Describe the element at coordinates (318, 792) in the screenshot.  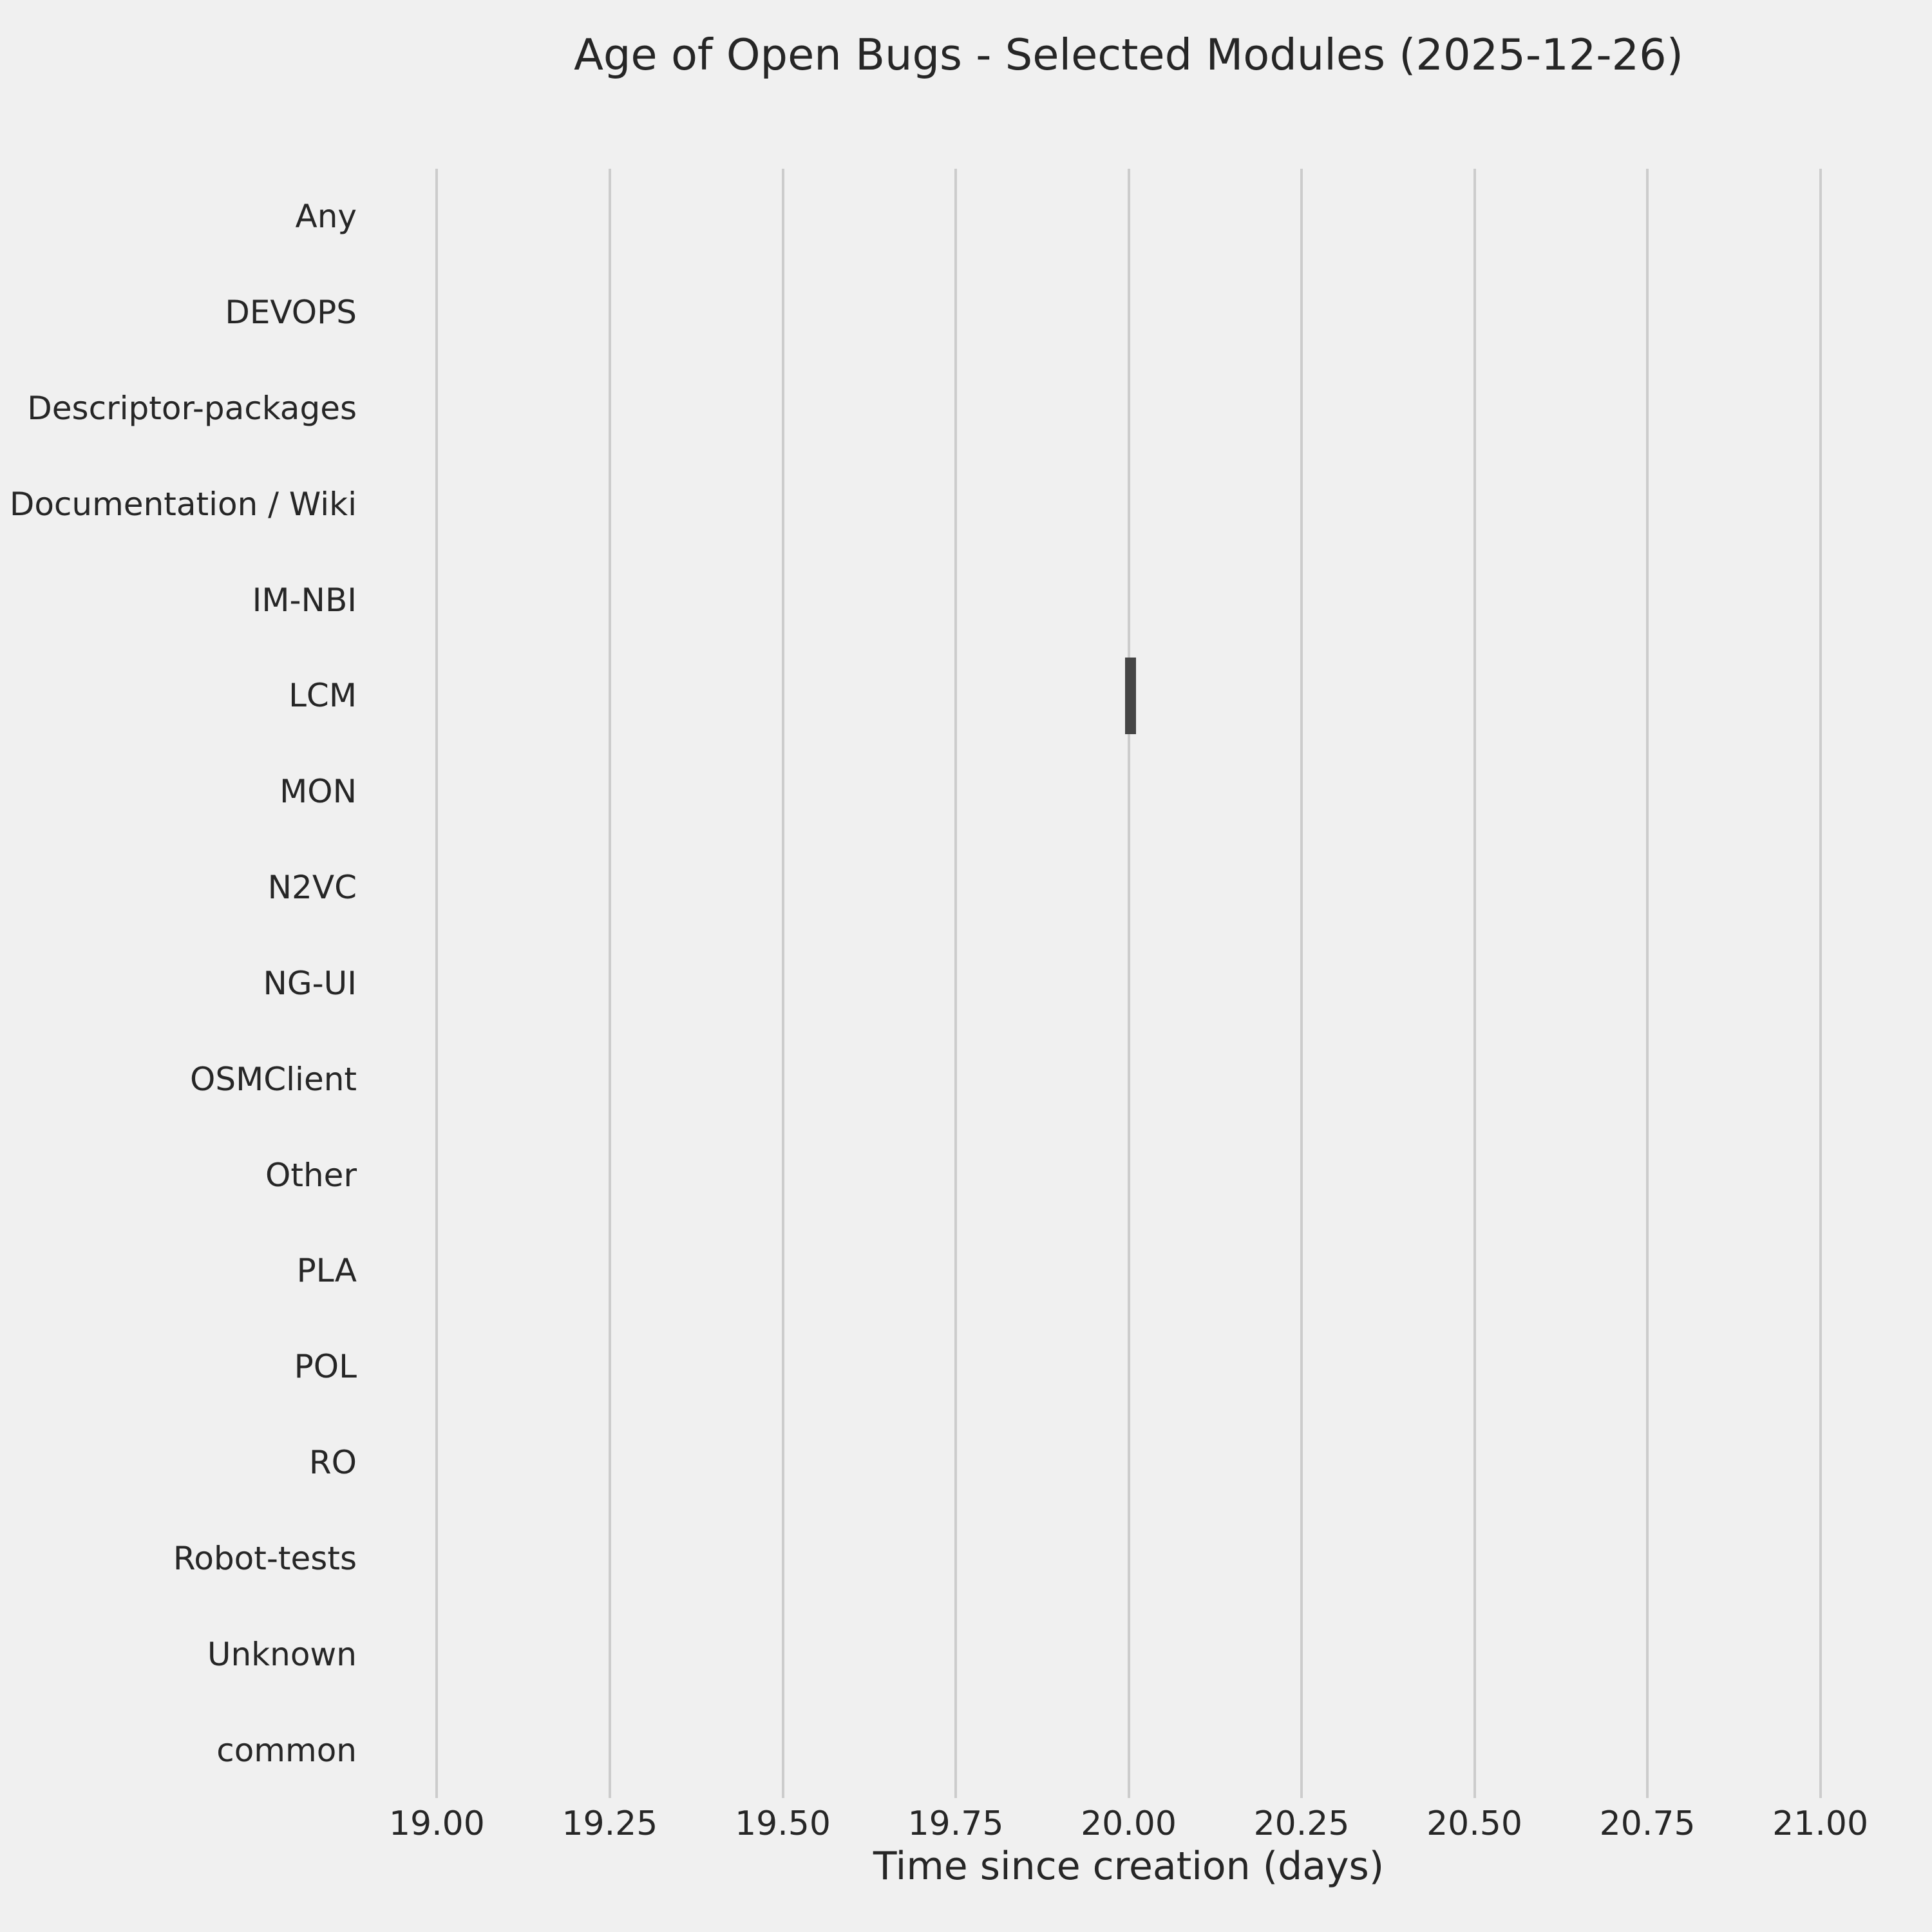
I see `y-tick-label: MON` at that location.